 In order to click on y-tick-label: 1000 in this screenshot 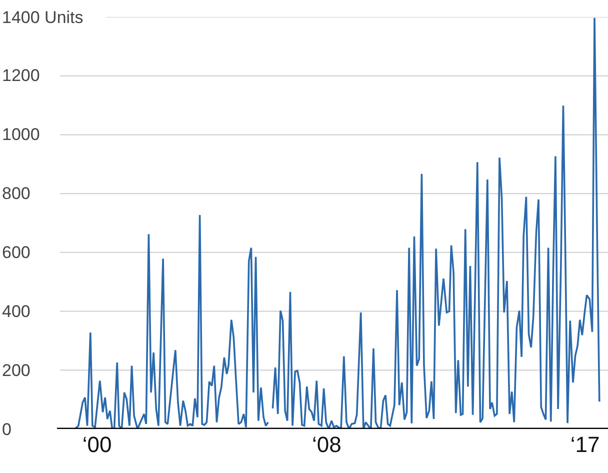, I will do `click(21, 134)`.